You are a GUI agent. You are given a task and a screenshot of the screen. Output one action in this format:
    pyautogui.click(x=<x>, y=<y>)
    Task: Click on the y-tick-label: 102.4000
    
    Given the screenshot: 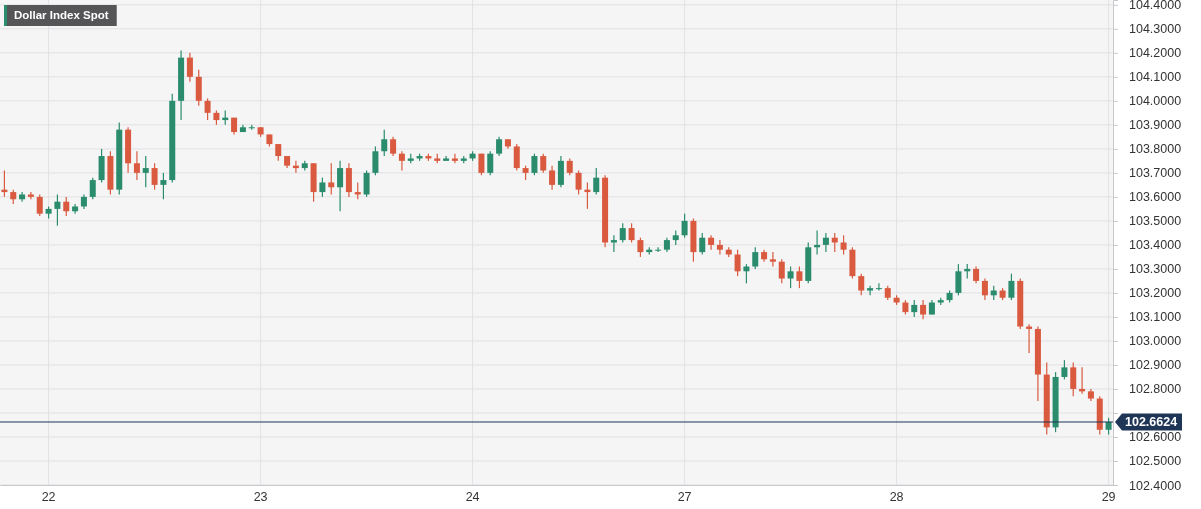 What is the action you would take?
    pyautogui.click(x=1155, y=485)
    